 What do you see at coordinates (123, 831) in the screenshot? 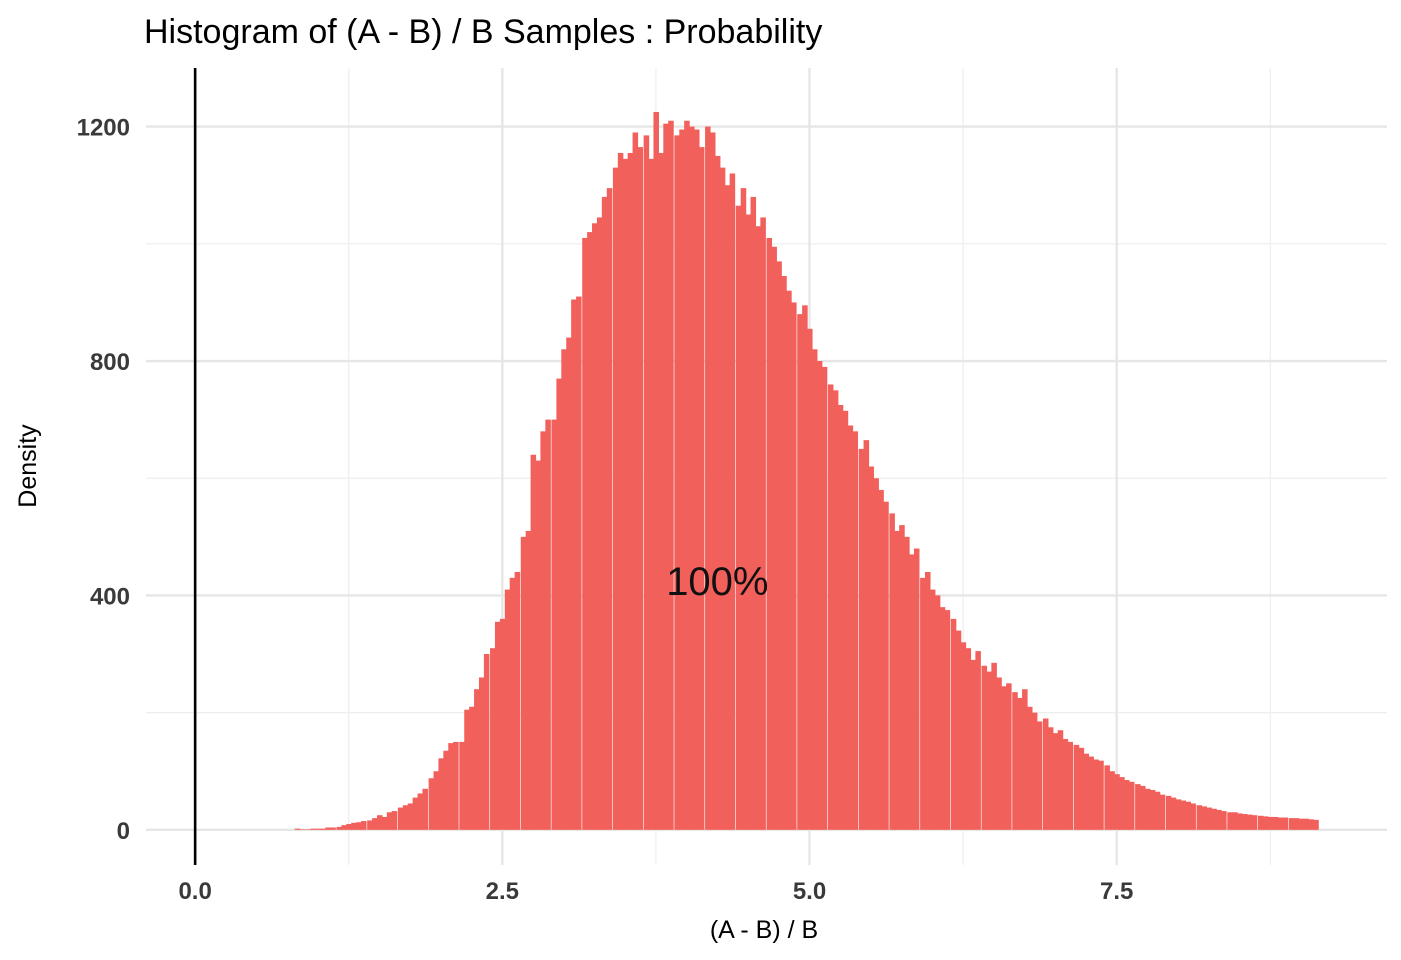
I see `y-tick-label: 0` at bounding box center [123, 831].